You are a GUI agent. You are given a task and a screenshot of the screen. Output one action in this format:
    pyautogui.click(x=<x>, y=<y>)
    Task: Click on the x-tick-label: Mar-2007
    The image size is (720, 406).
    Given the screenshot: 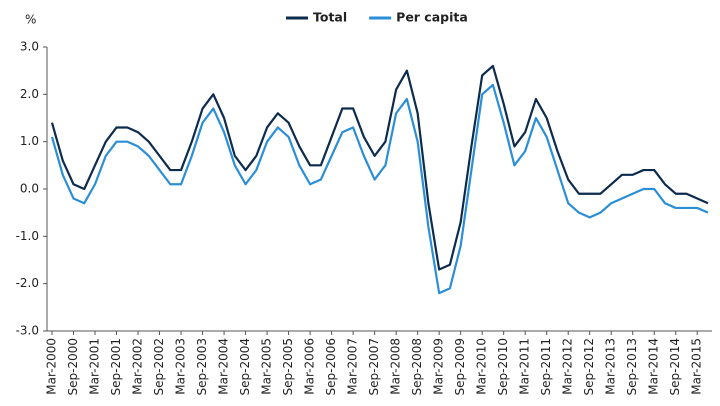 What is the action you would take?
    pyautogui.click(x=353, y=366)
    